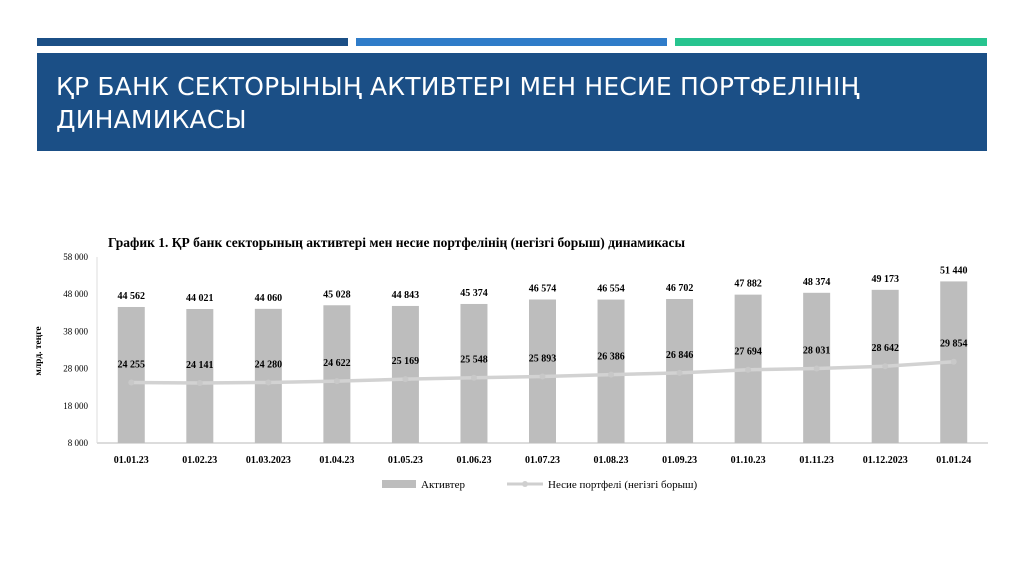 The width and height of the screenshot is (1024, 576). I want to click on bar-value-label: 51 440, so click(954, 270).